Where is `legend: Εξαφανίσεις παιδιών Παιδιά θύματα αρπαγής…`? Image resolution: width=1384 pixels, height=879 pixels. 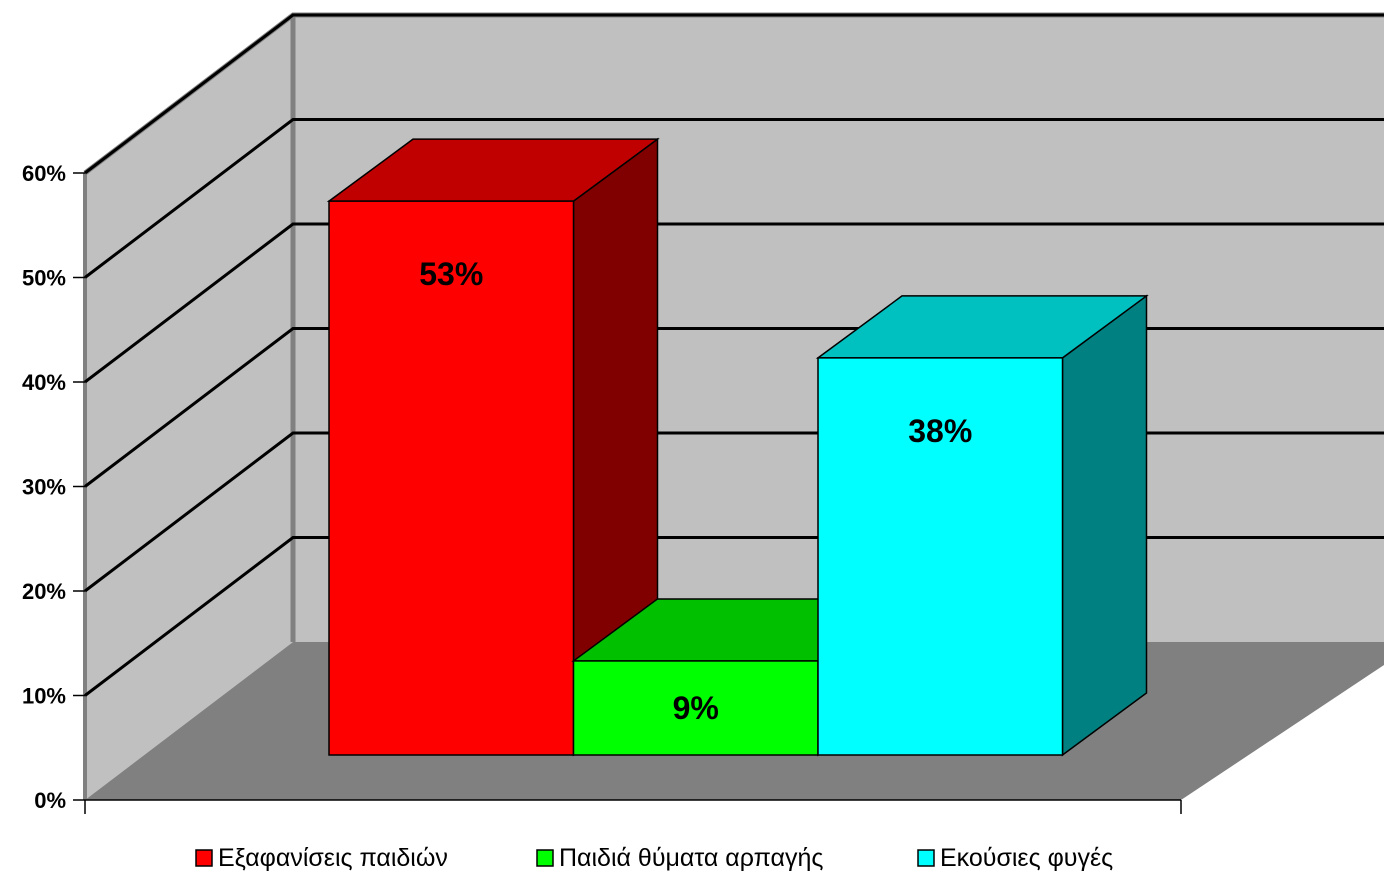
legend: Εξαφανίσεις παιδιών Παιδιά θύματα αρπαγής… is located at coordinates (654, 858).